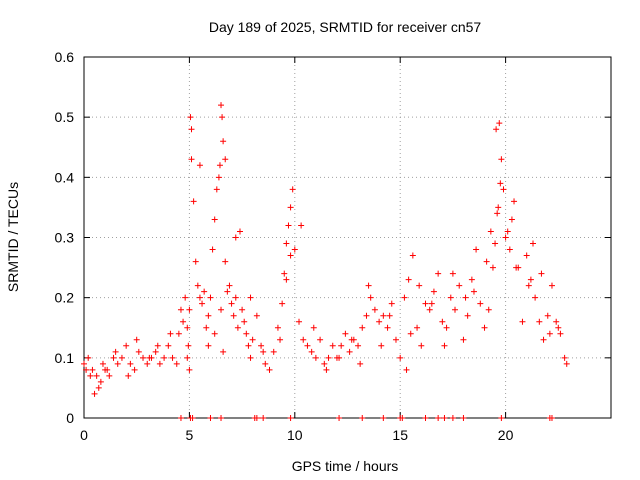 The width and height of the screenshot is (640, 480). Describe the element at coordinates (84, 435) in the screenshot. I see `x-tick-label: 0` at that location.